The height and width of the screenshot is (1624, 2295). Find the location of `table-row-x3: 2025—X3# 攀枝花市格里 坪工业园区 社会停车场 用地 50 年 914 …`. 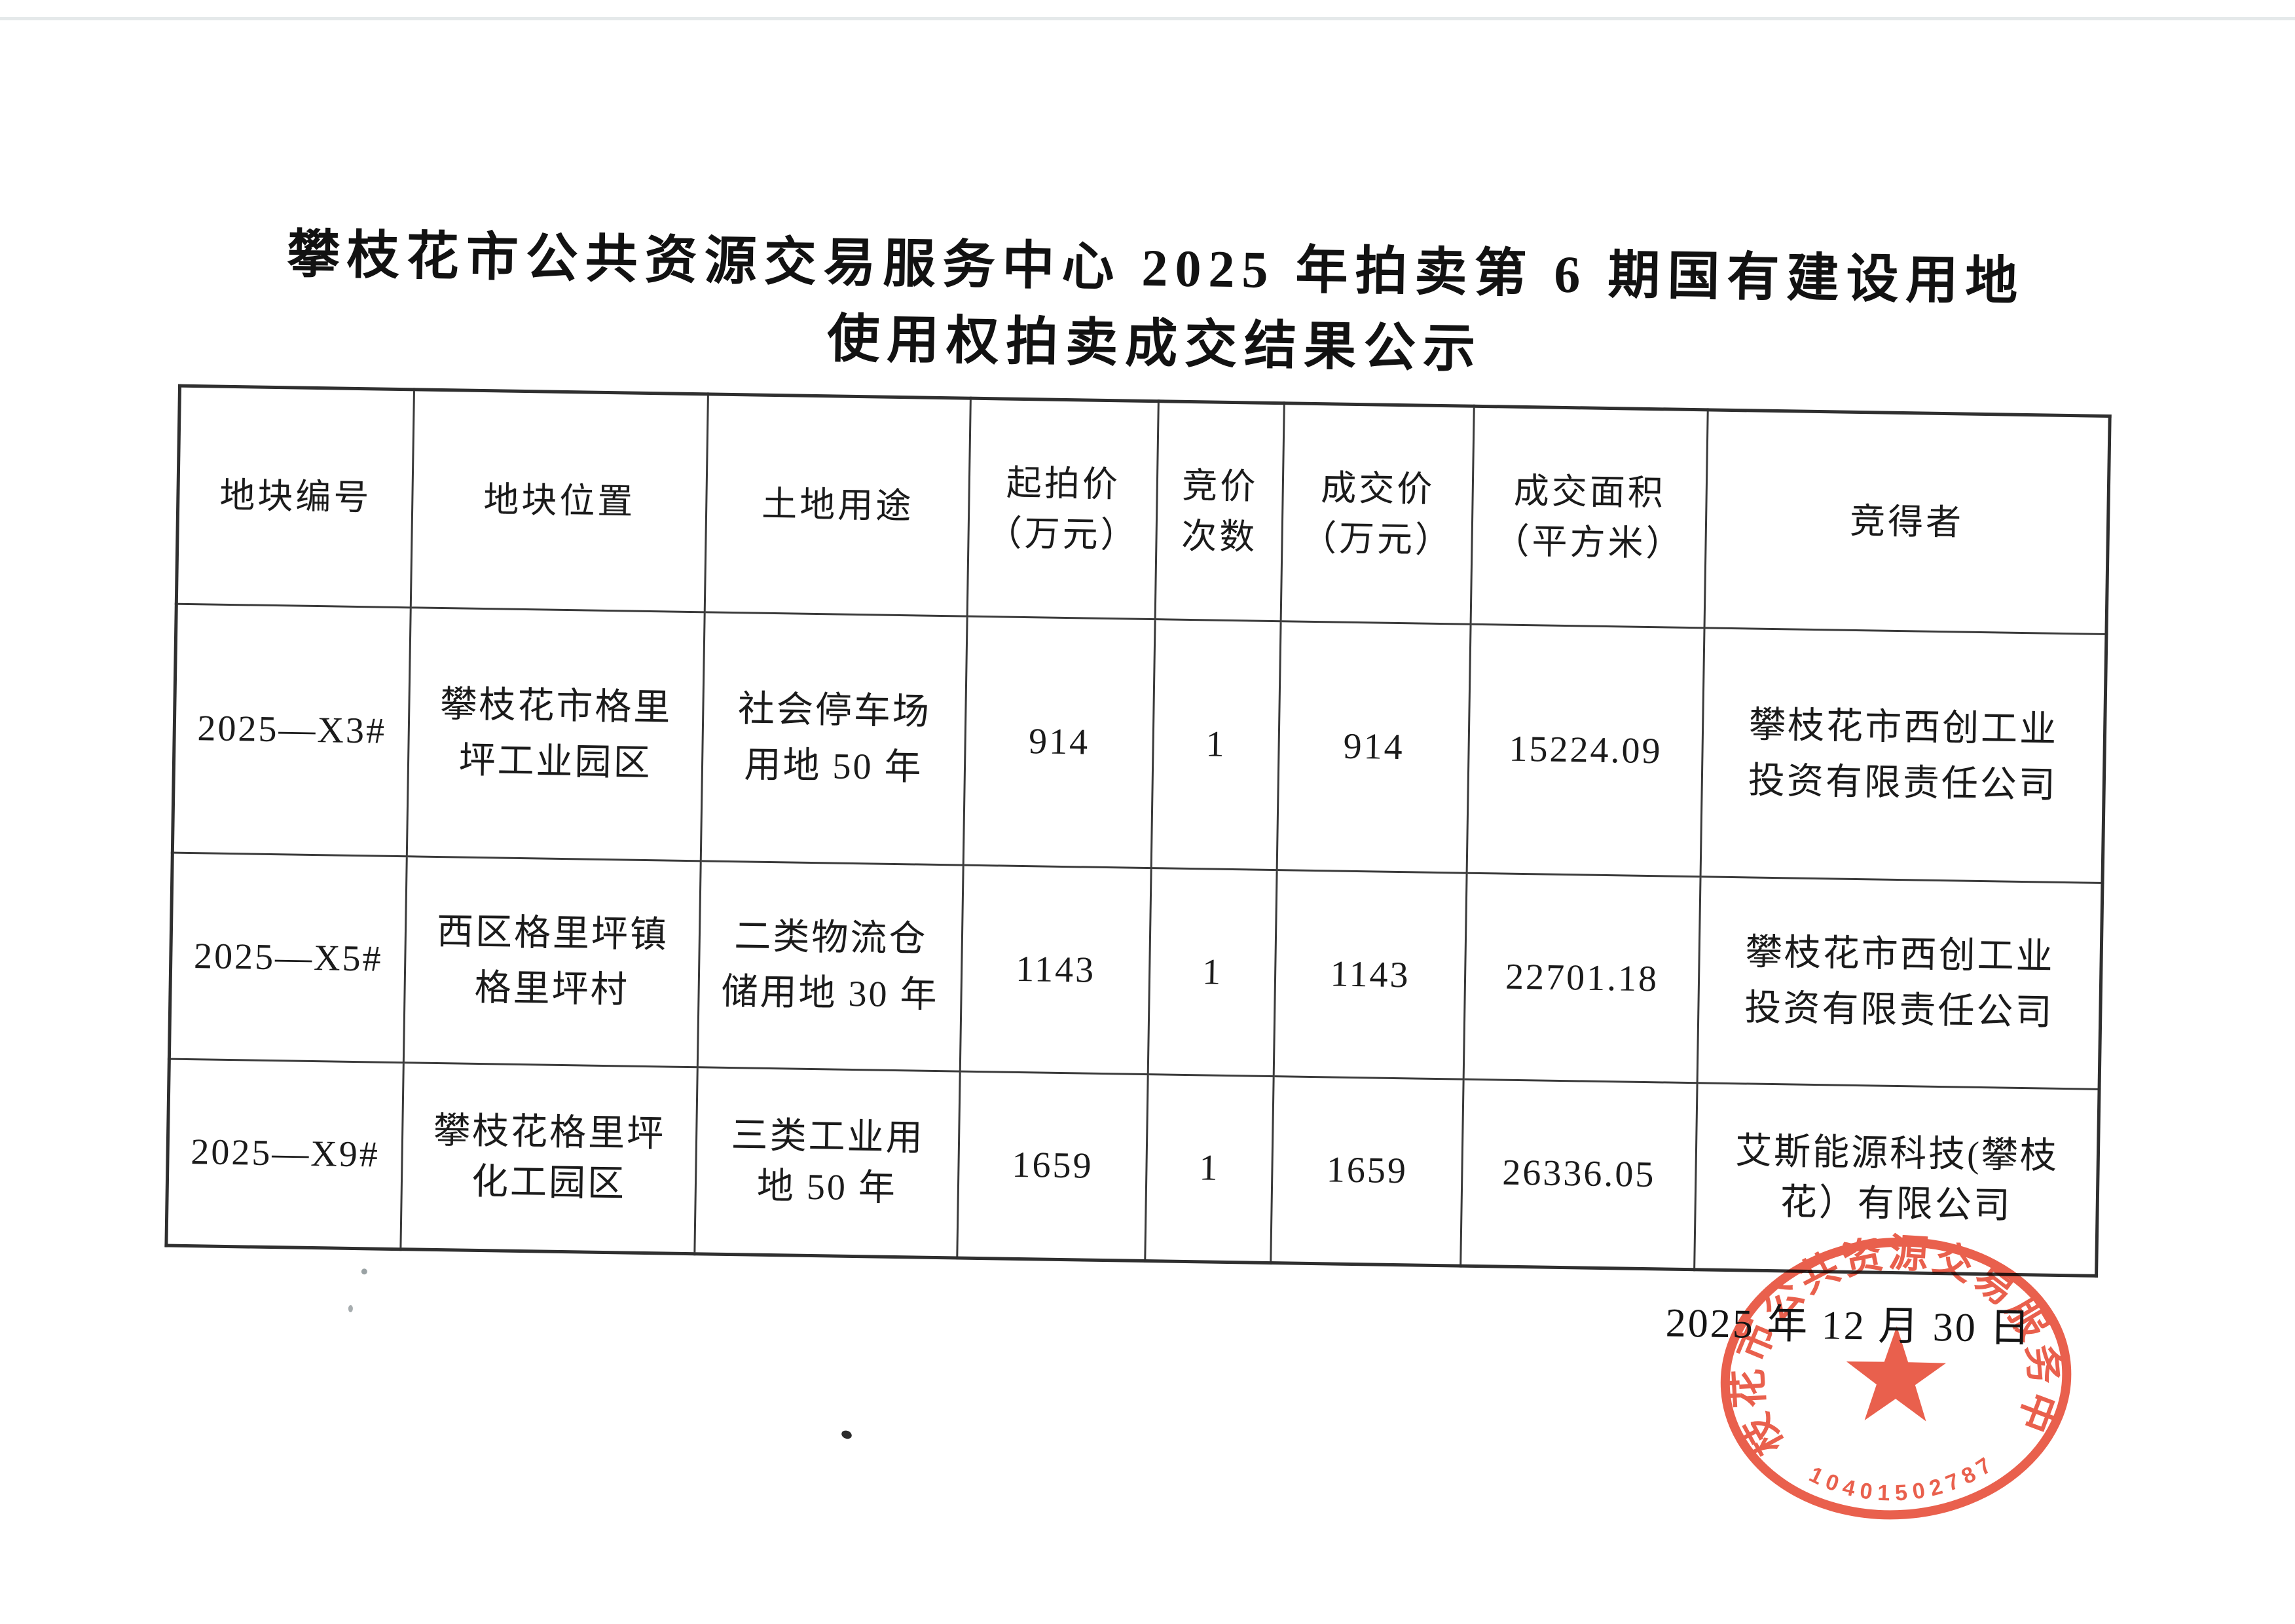

table-row-x3: 2025—X3# 攀枝花市格里 坪工业园区 社会停车场 用地 50 年 914 … is located at coordinates (1139, 743).